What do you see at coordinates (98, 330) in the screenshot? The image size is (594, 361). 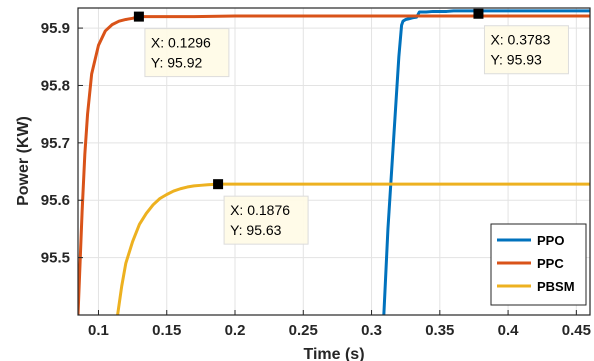 I see `x-tick-label: 0.1` at bounding box center [98, 330].